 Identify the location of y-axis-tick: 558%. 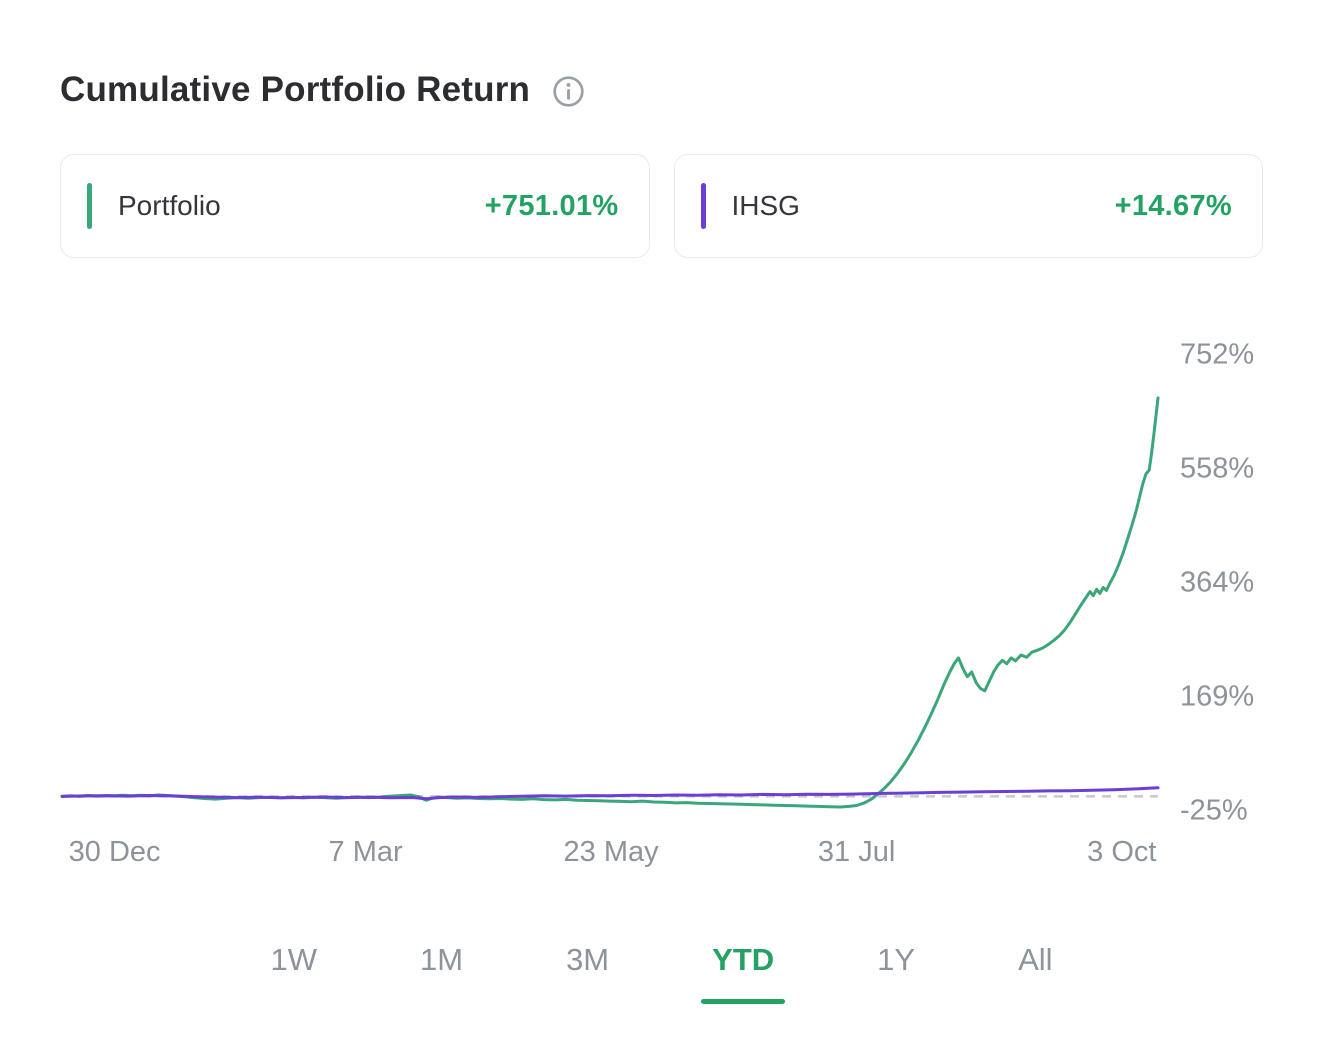
(1217, 468).